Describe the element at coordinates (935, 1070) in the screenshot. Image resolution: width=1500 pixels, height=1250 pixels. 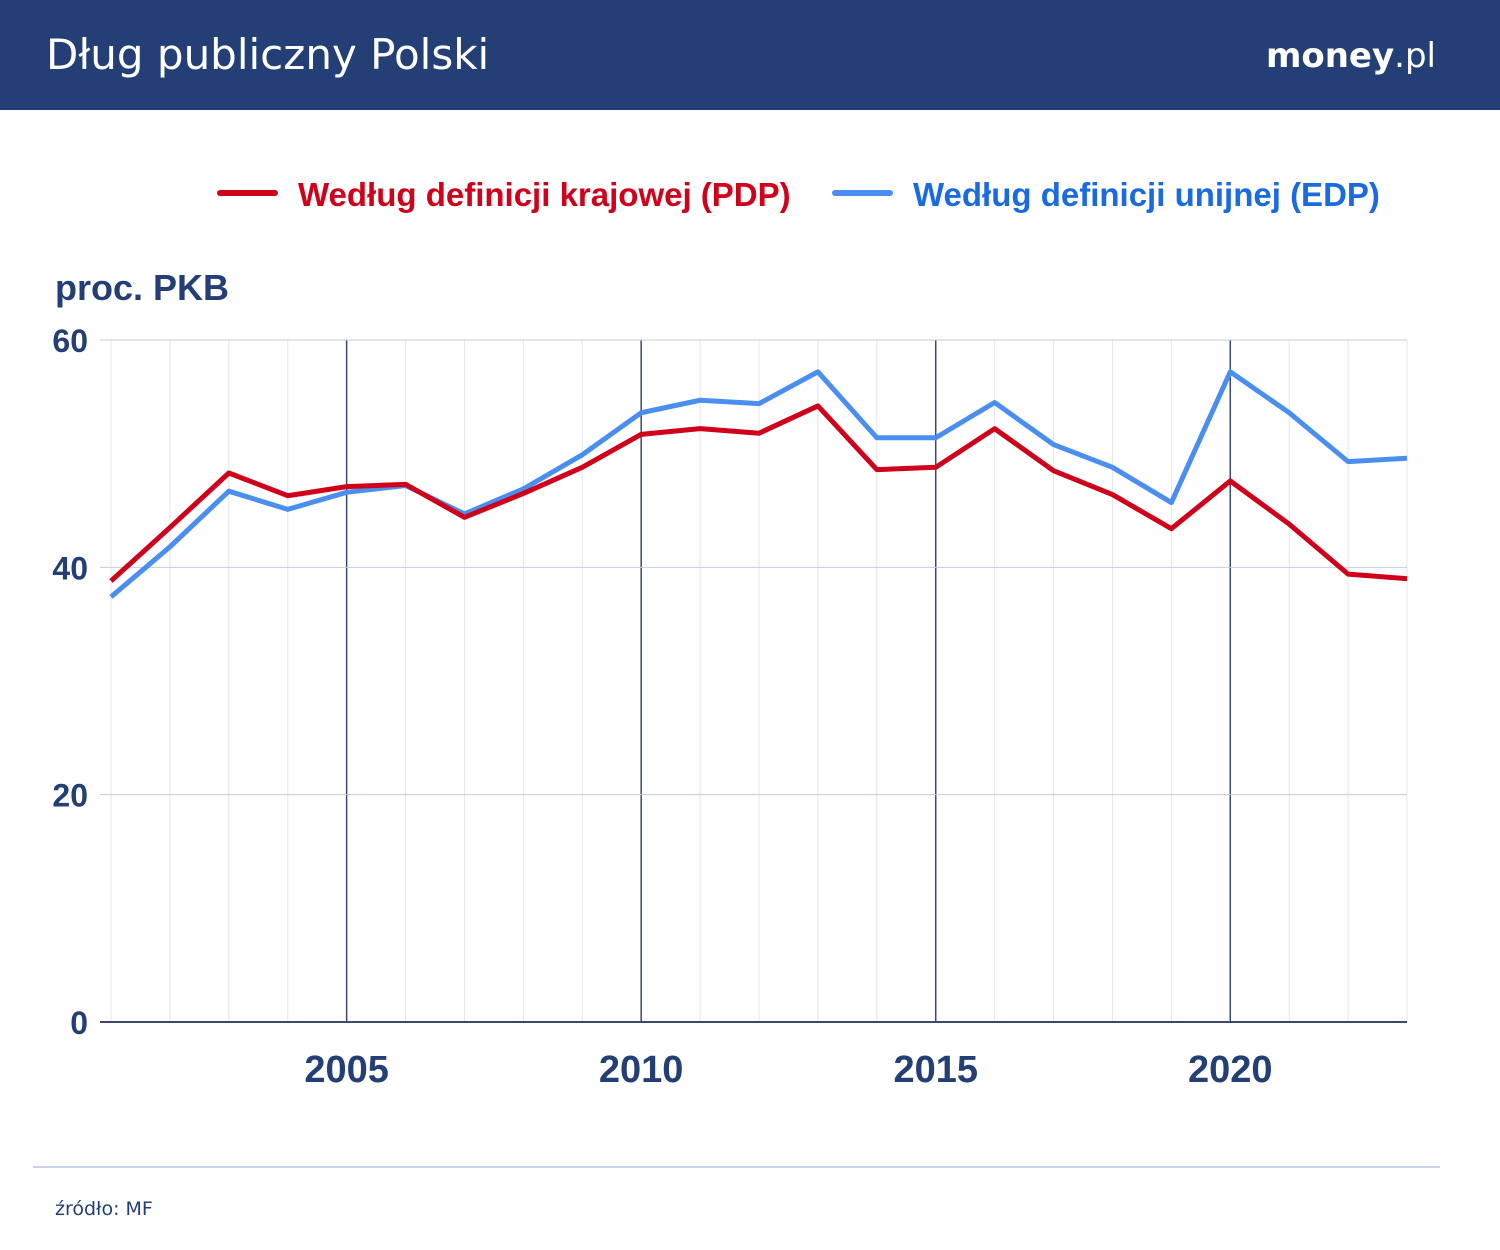
I see `x-tick-label: 2015` at that location.